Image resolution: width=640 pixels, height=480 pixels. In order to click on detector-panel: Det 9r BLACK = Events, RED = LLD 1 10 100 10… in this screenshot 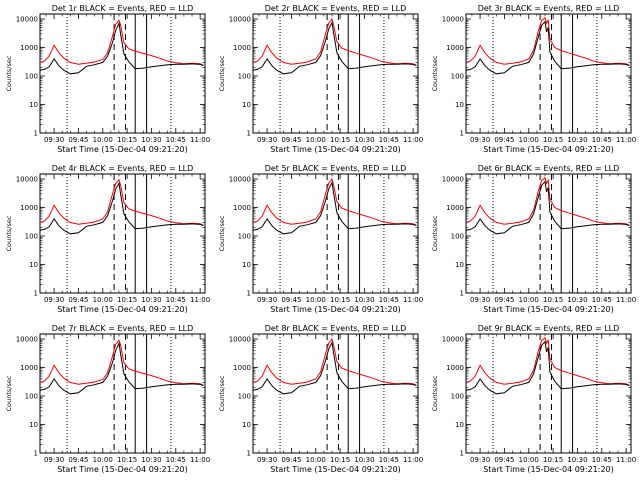, I will do `click(532, 400)`.